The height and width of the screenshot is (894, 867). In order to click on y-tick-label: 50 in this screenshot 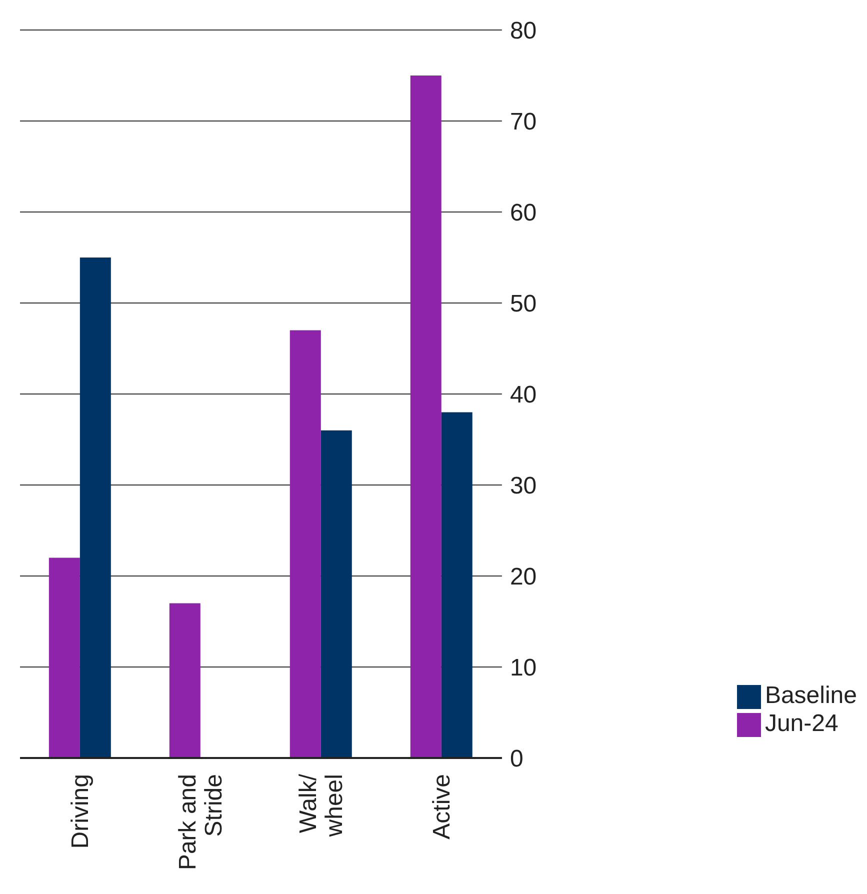, I will do `click(523, 304)`.